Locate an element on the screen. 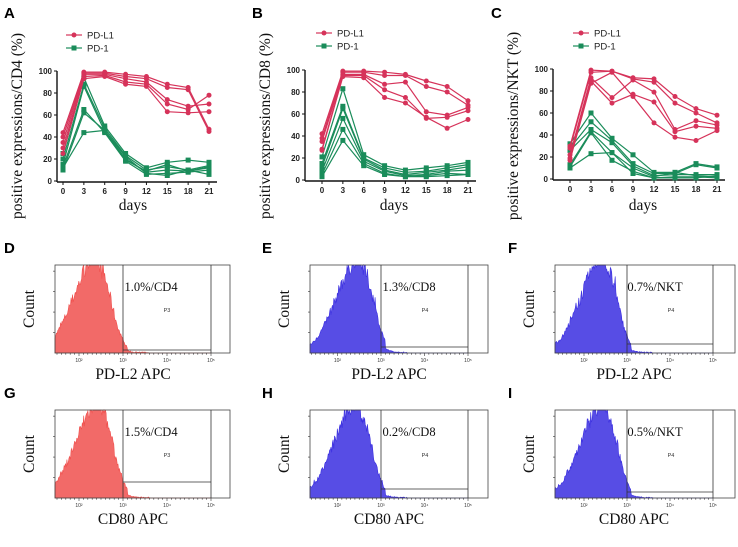 The image size is (738, 547). legend-label: PD-L1 is located at coordinates (607, 34).